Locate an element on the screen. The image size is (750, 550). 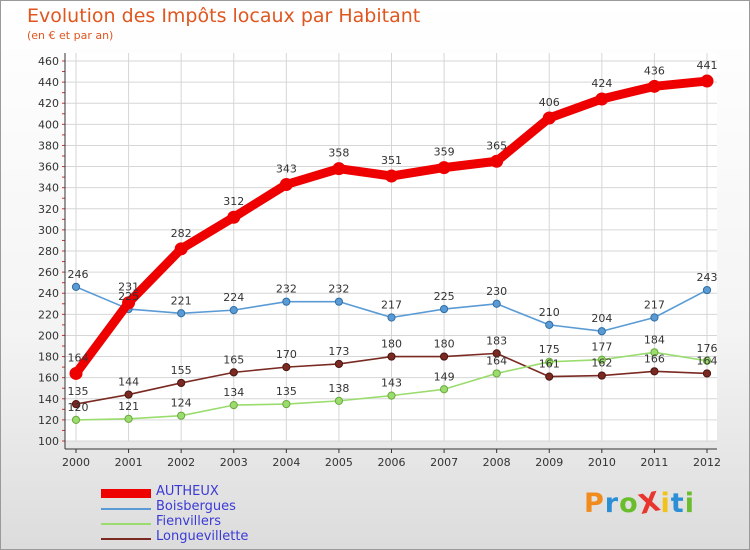
y-tick-label: 360 is located at coordinates (48, 167).